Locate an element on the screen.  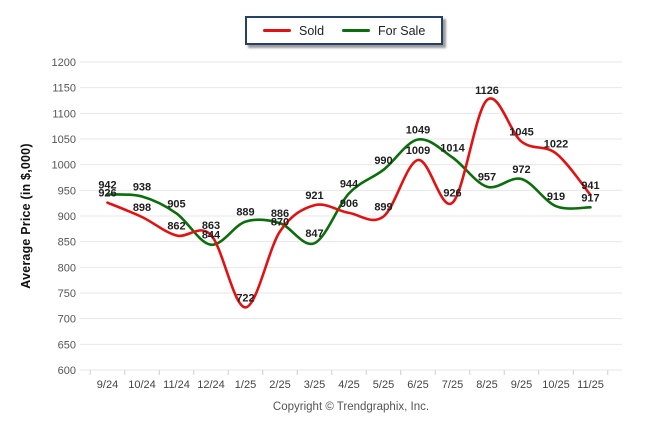
for-sale-data-label: 1049 is located at coordinates (418, 131).